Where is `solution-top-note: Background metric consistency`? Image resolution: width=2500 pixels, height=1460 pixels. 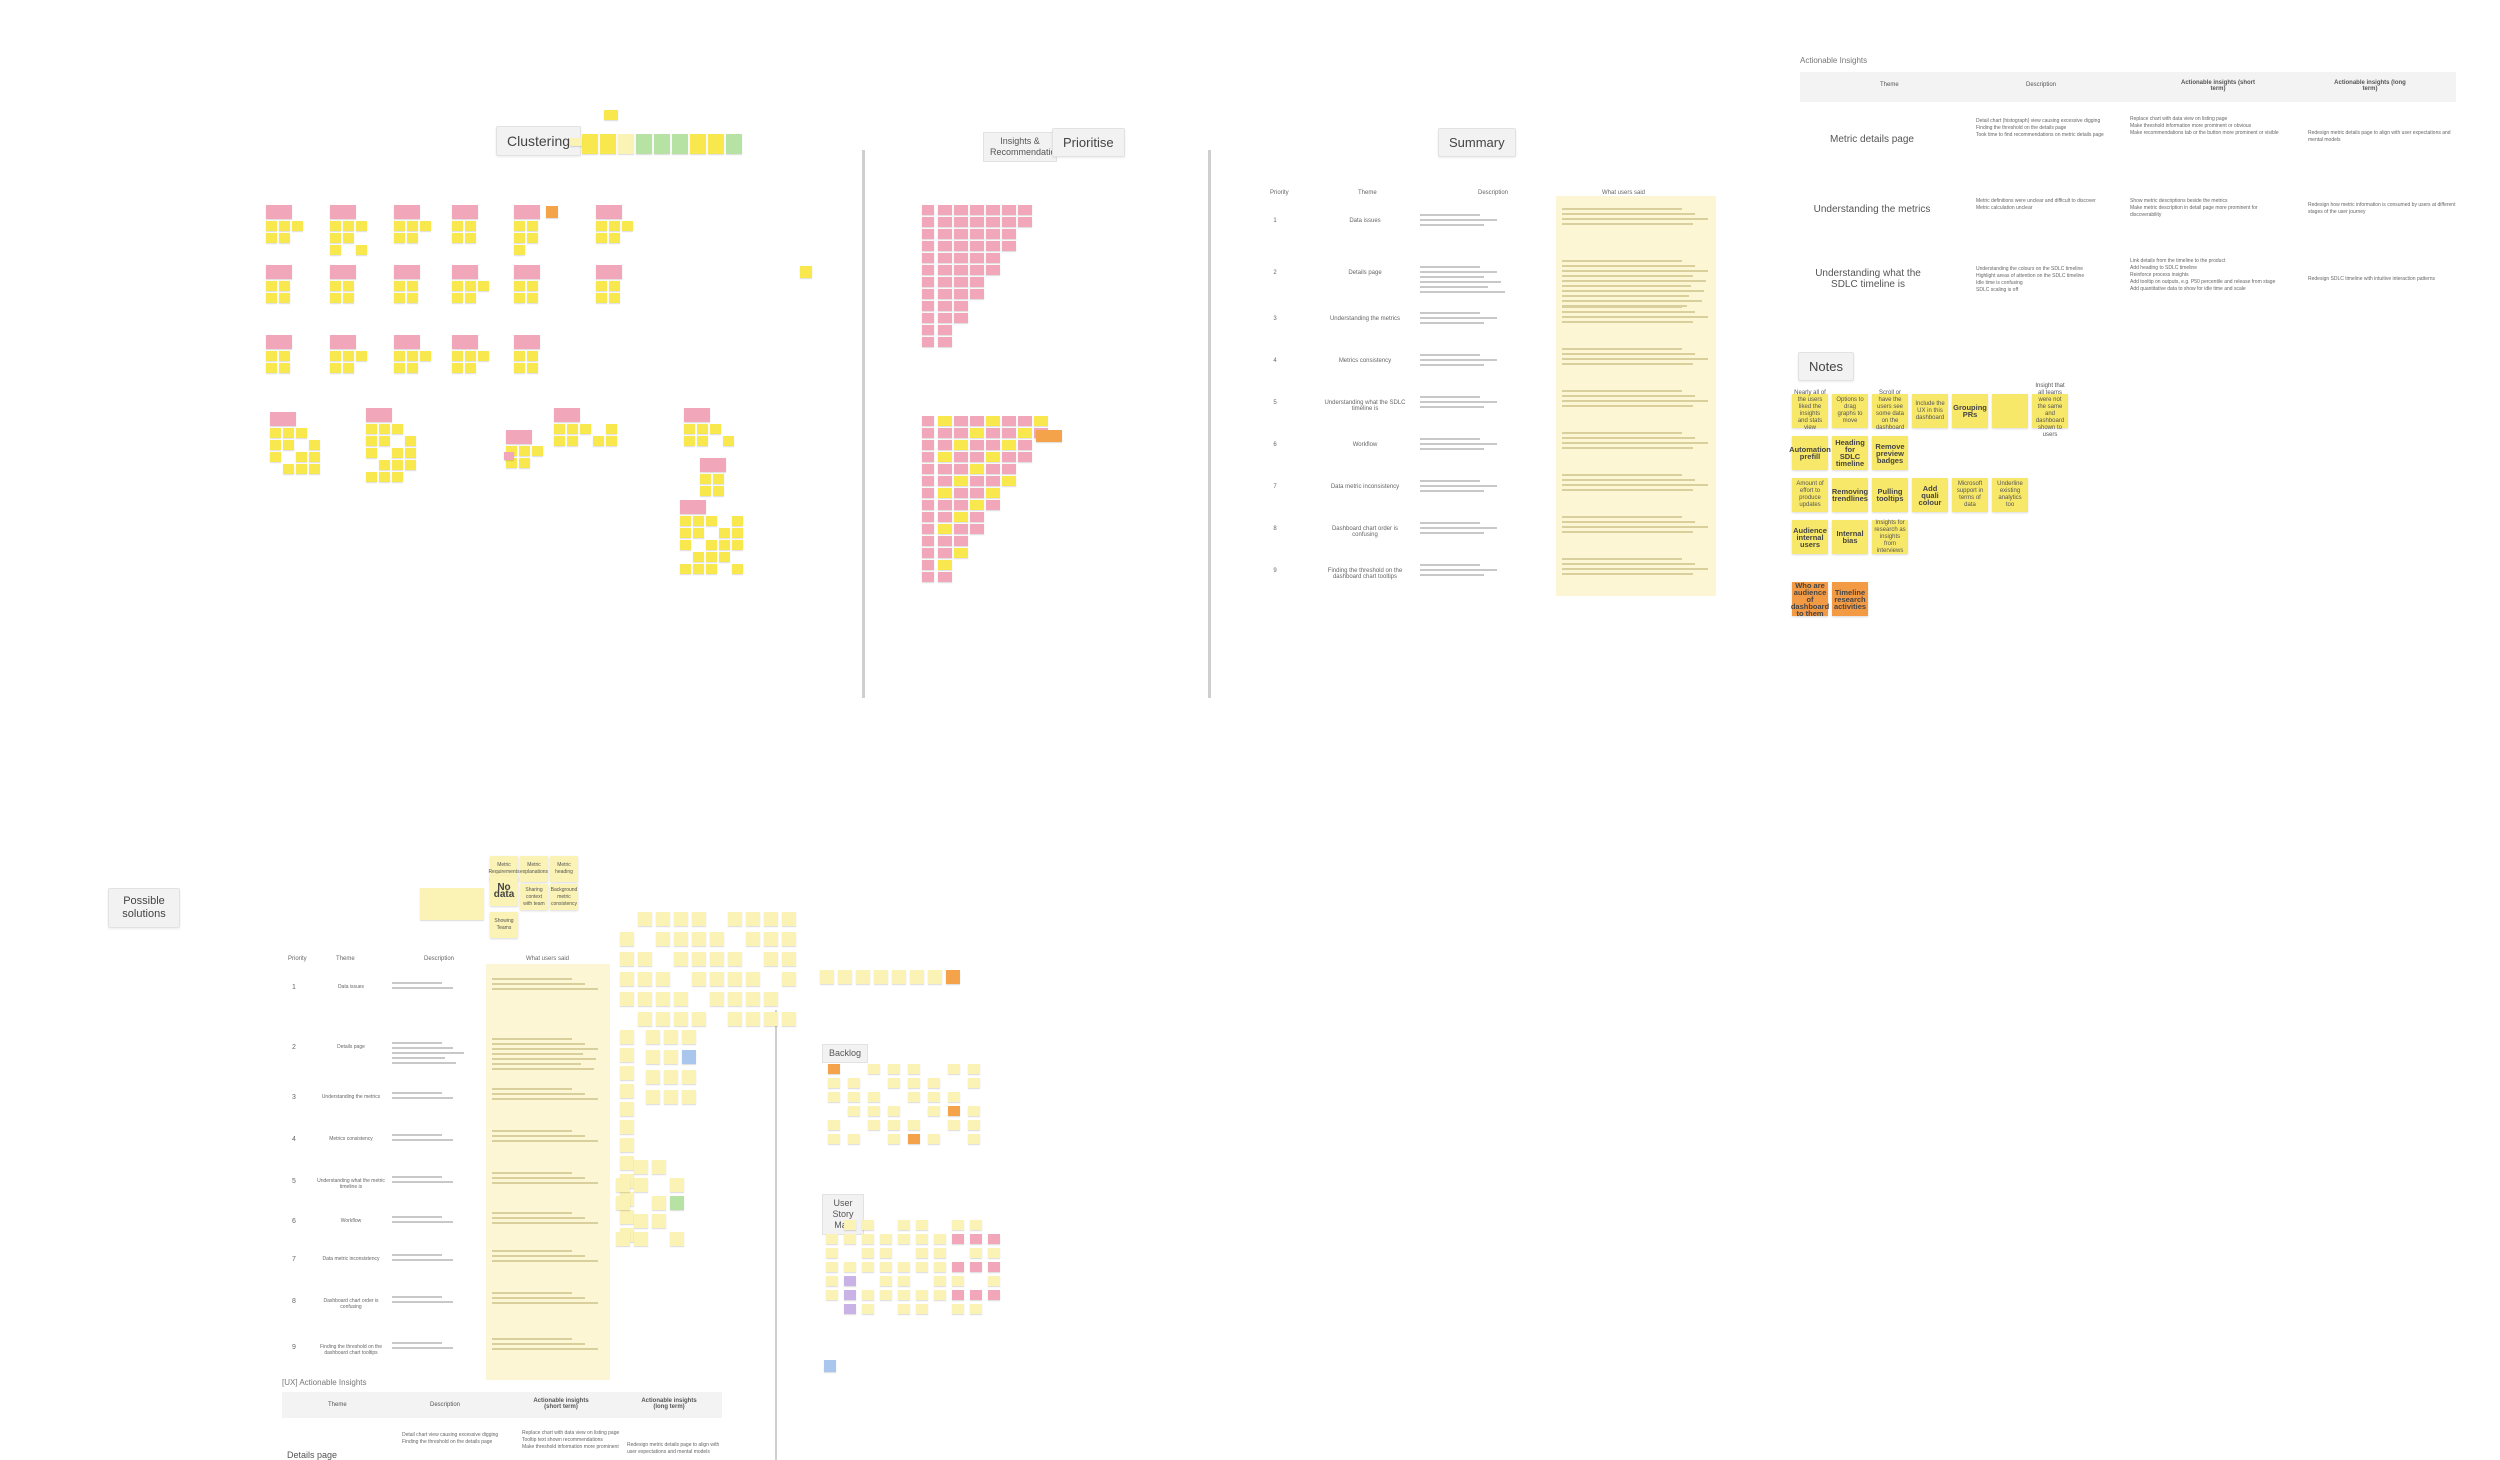
solution-top-note: Background metric consistency is located at coordinates (564, 897).